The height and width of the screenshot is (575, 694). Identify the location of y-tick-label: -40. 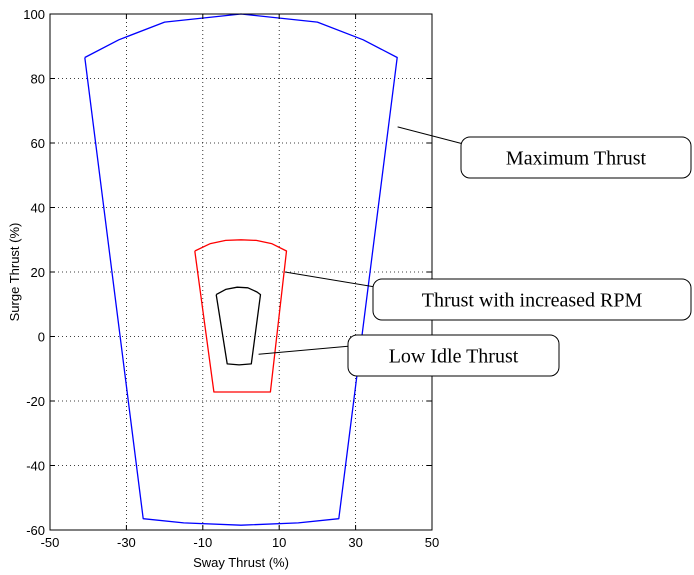
(35, 466).